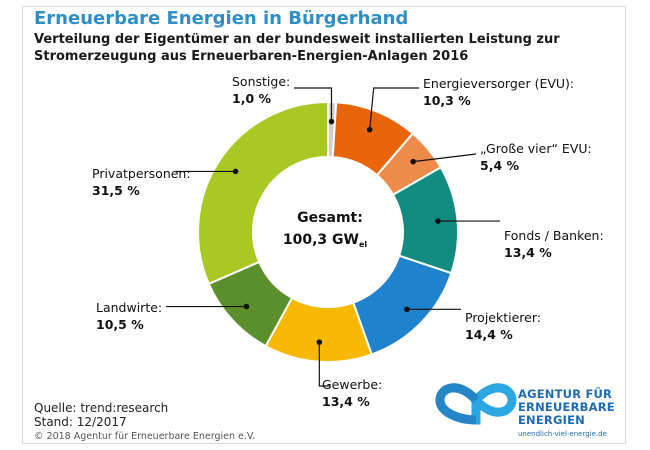 The height and width of the screenshot is (450, 650). What do you see at coordinates (566, 407) in the screenshot?
I see `logo-line-2: ERNEUERBARE` at bounding box center [566, 407].